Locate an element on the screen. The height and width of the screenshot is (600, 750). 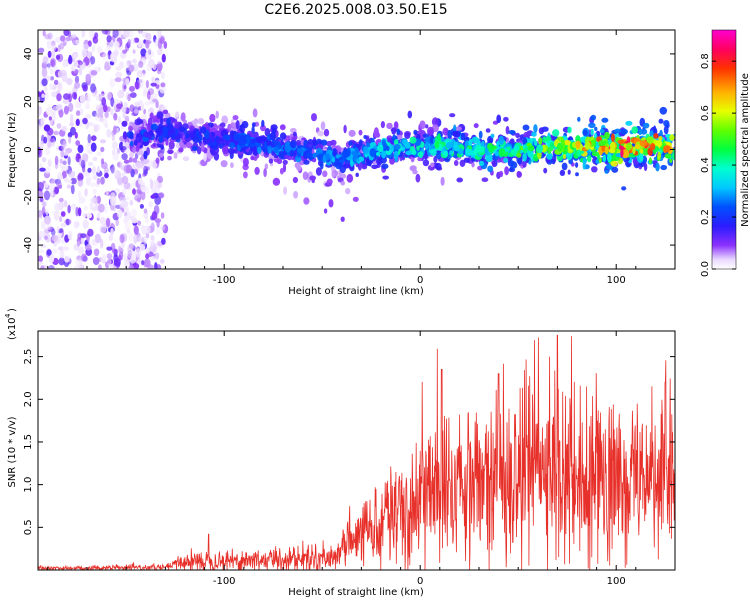
snr-multiplier-exponent: 4 is located at coordinates (8, 315).